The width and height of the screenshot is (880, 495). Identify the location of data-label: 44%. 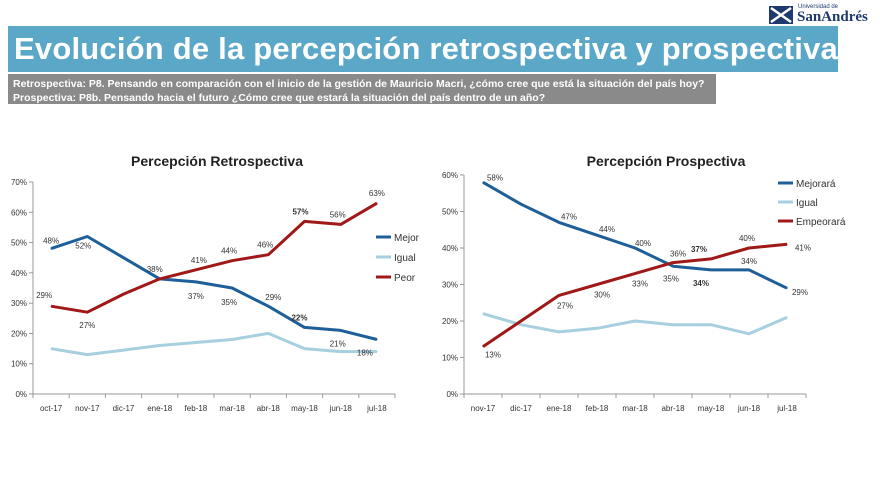
(229, 251).